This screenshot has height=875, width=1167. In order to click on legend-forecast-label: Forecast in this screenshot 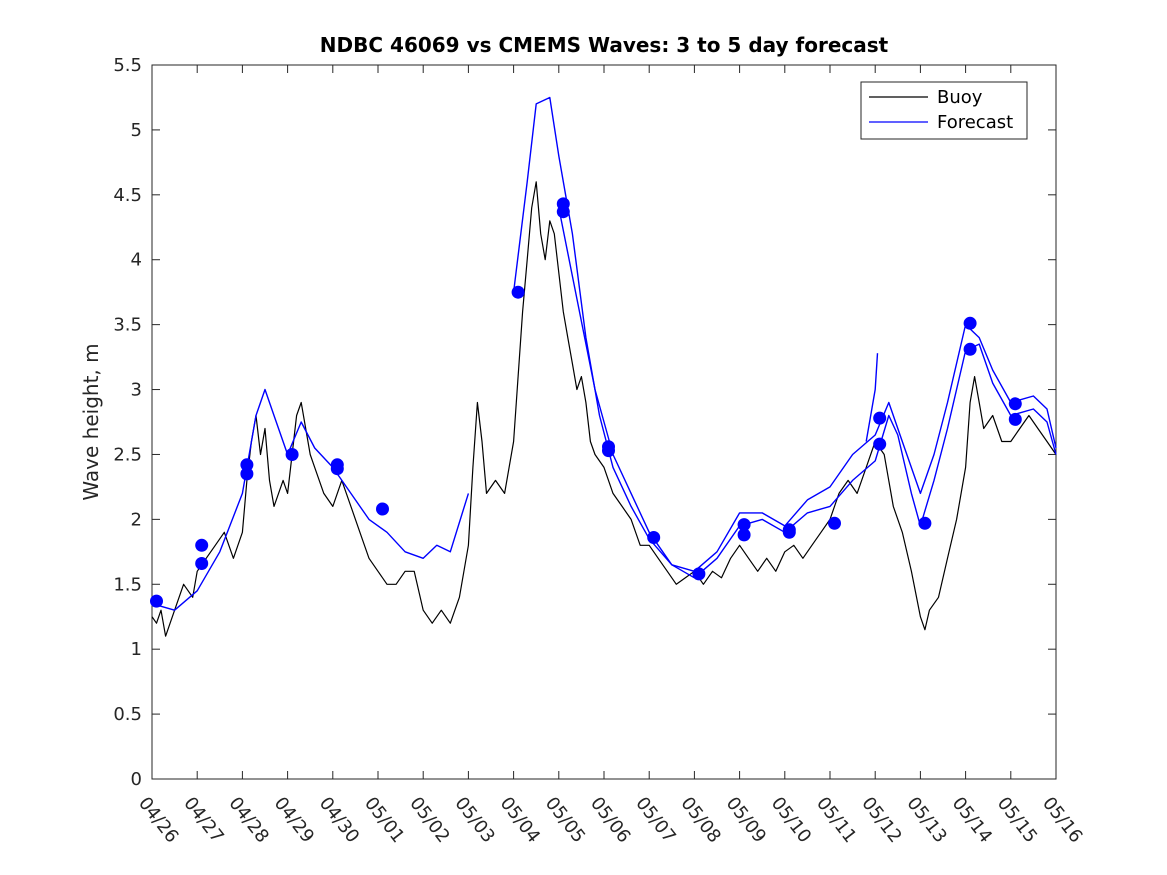, I will do `click(975, 122)`.